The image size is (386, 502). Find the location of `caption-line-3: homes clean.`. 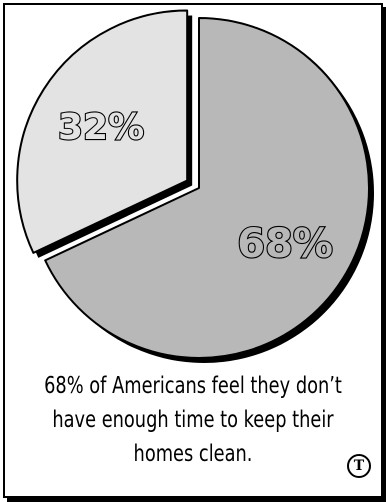

caption-line-3: homes clean. is located at coordinates (193, 454).